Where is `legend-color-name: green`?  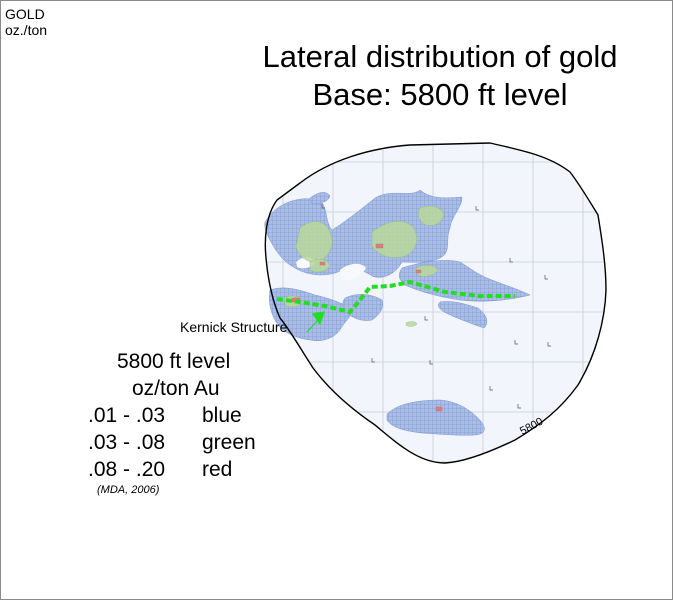 legend-color-name: green is located at coordinates (229, 442).